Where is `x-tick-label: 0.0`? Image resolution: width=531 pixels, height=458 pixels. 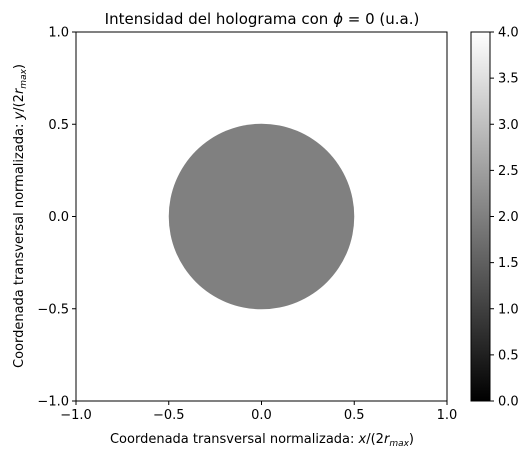 x-tick-label: 0.0 is located at coordinates (261, 415).